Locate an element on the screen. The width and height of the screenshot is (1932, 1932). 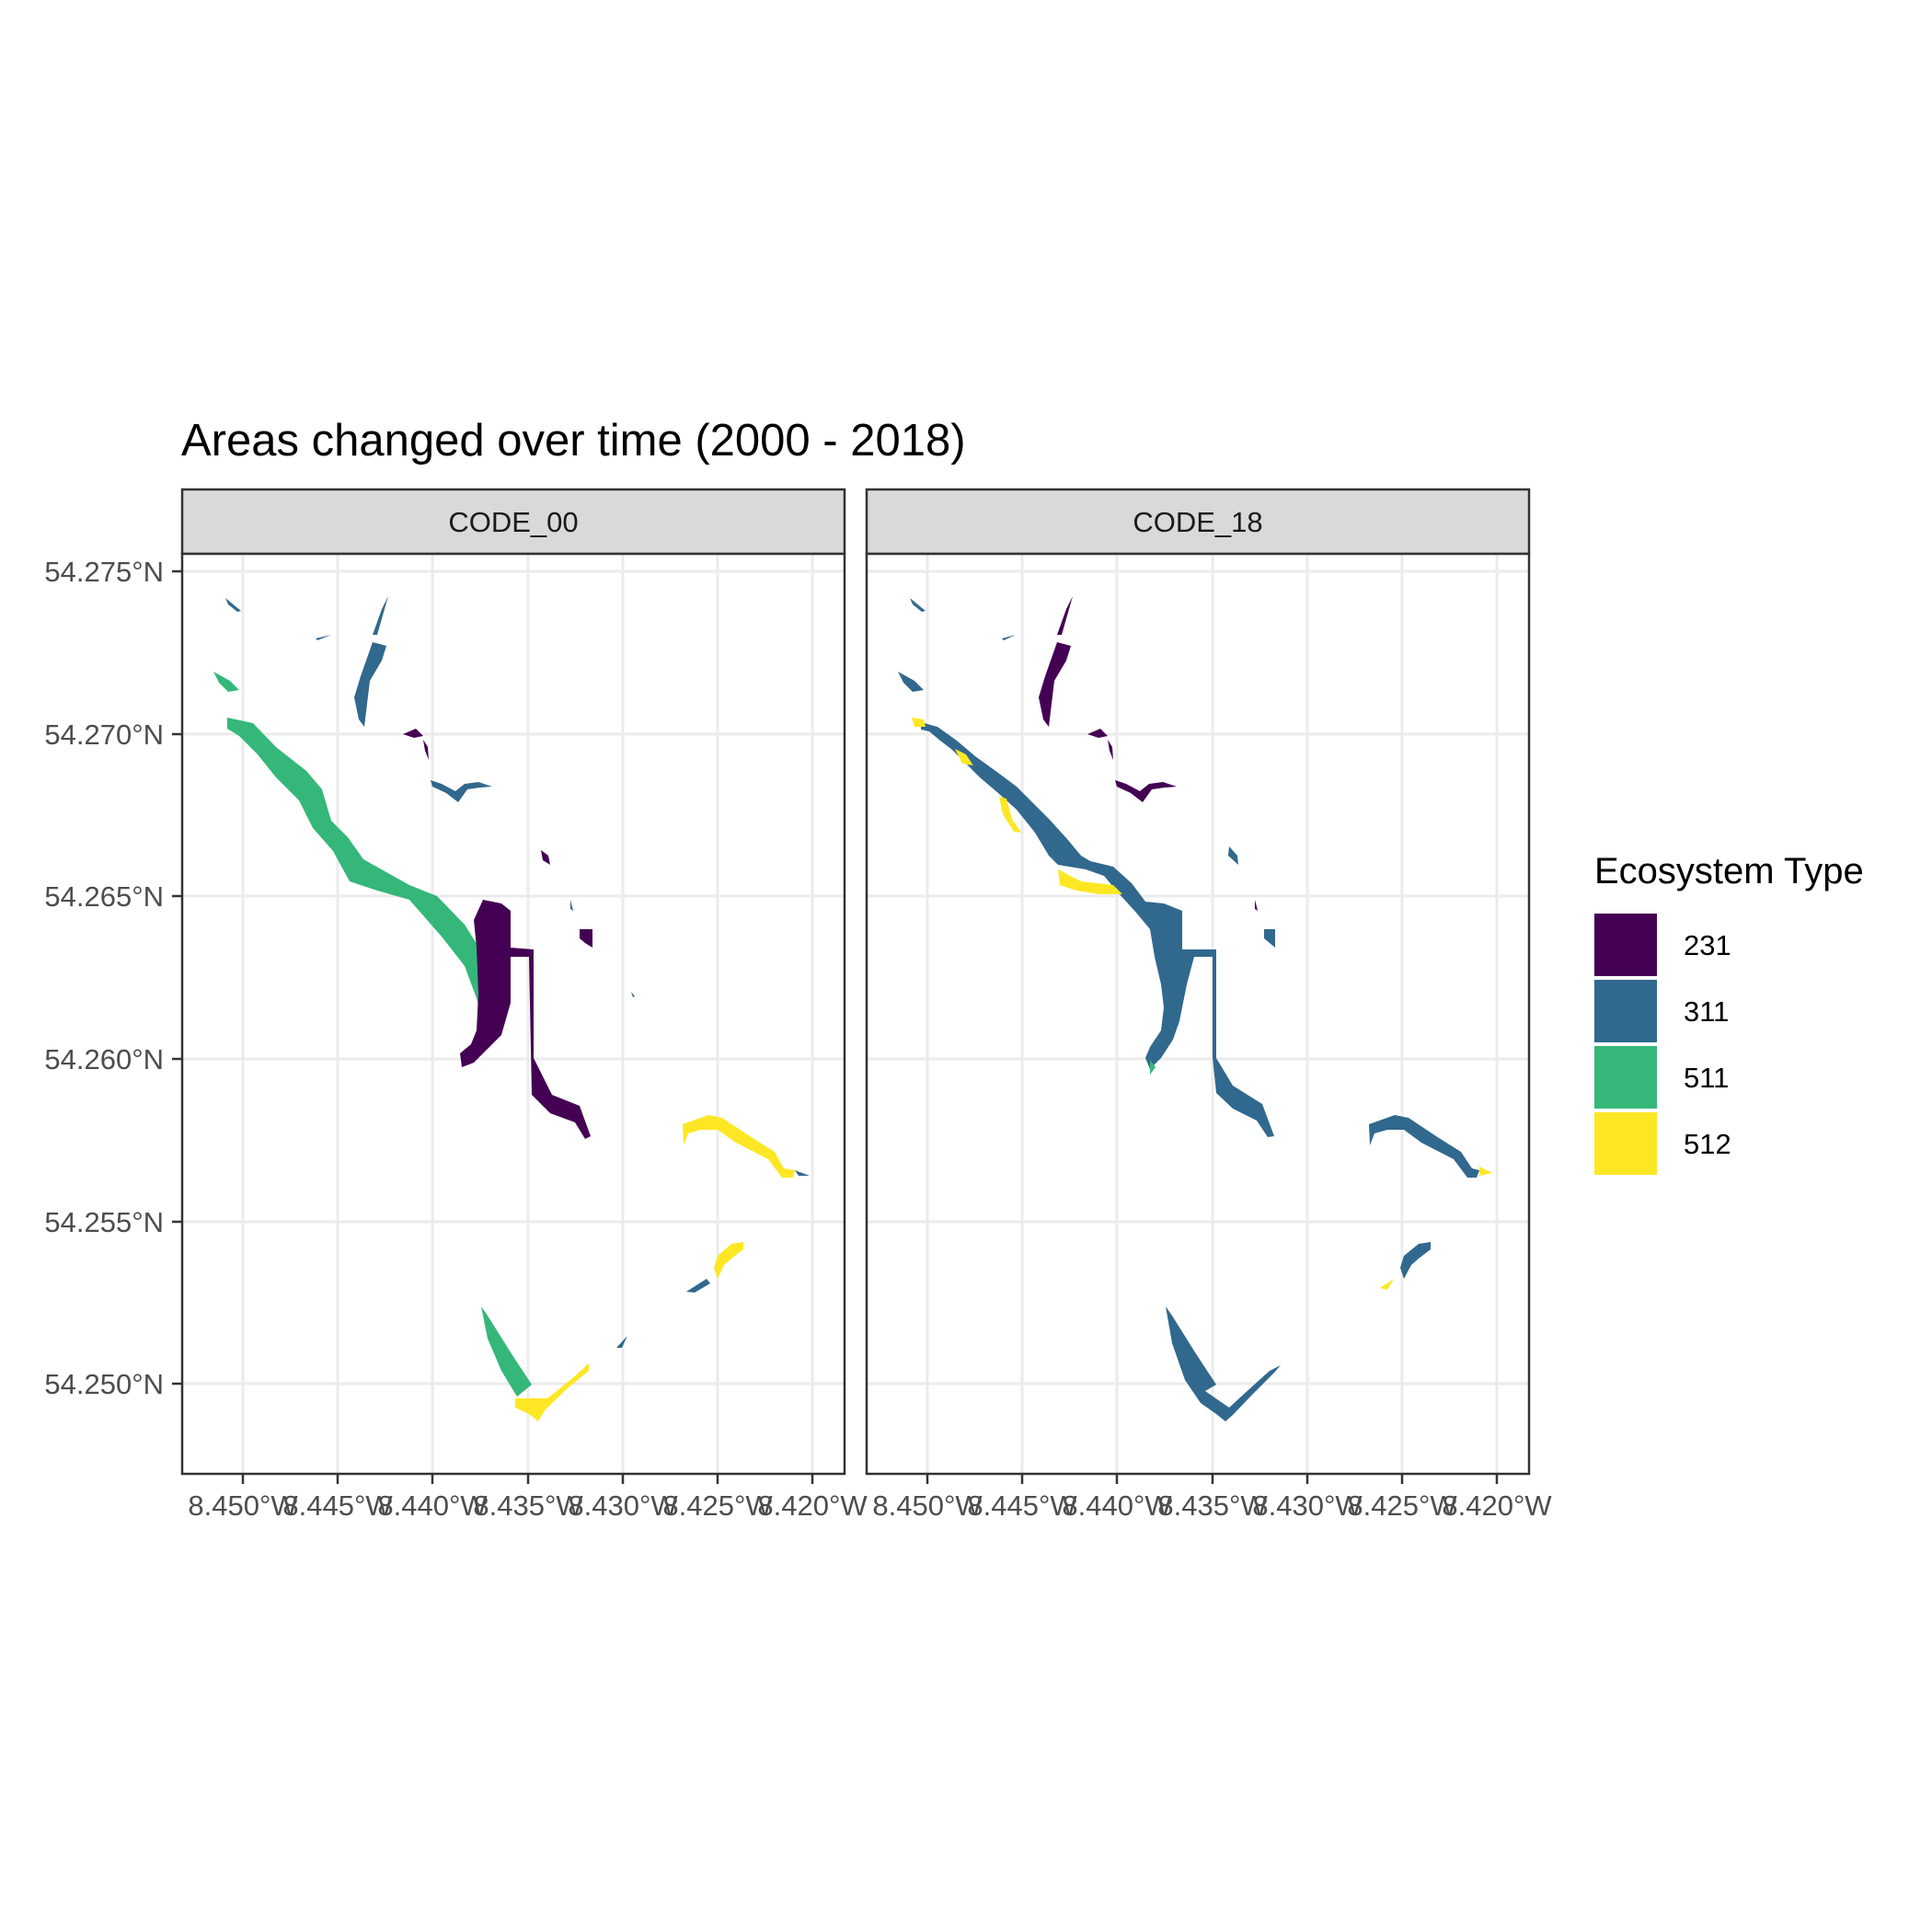
y-tick-label: 54.250°N is located at coordinates (104, 1384).